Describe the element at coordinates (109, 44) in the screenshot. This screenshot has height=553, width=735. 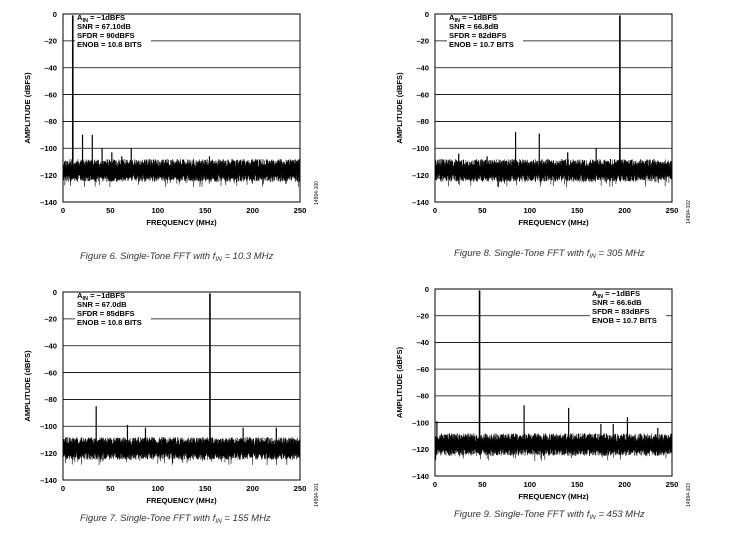
I see `annotation-enob: ENOB = 10.8 BITS` at that location.